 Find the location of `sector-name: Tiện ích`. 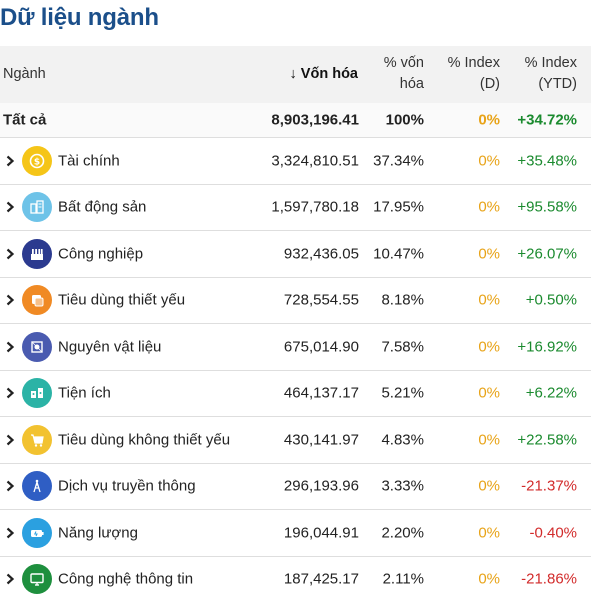

sector-name: Tiện ích is located at coordinates (84, 393).